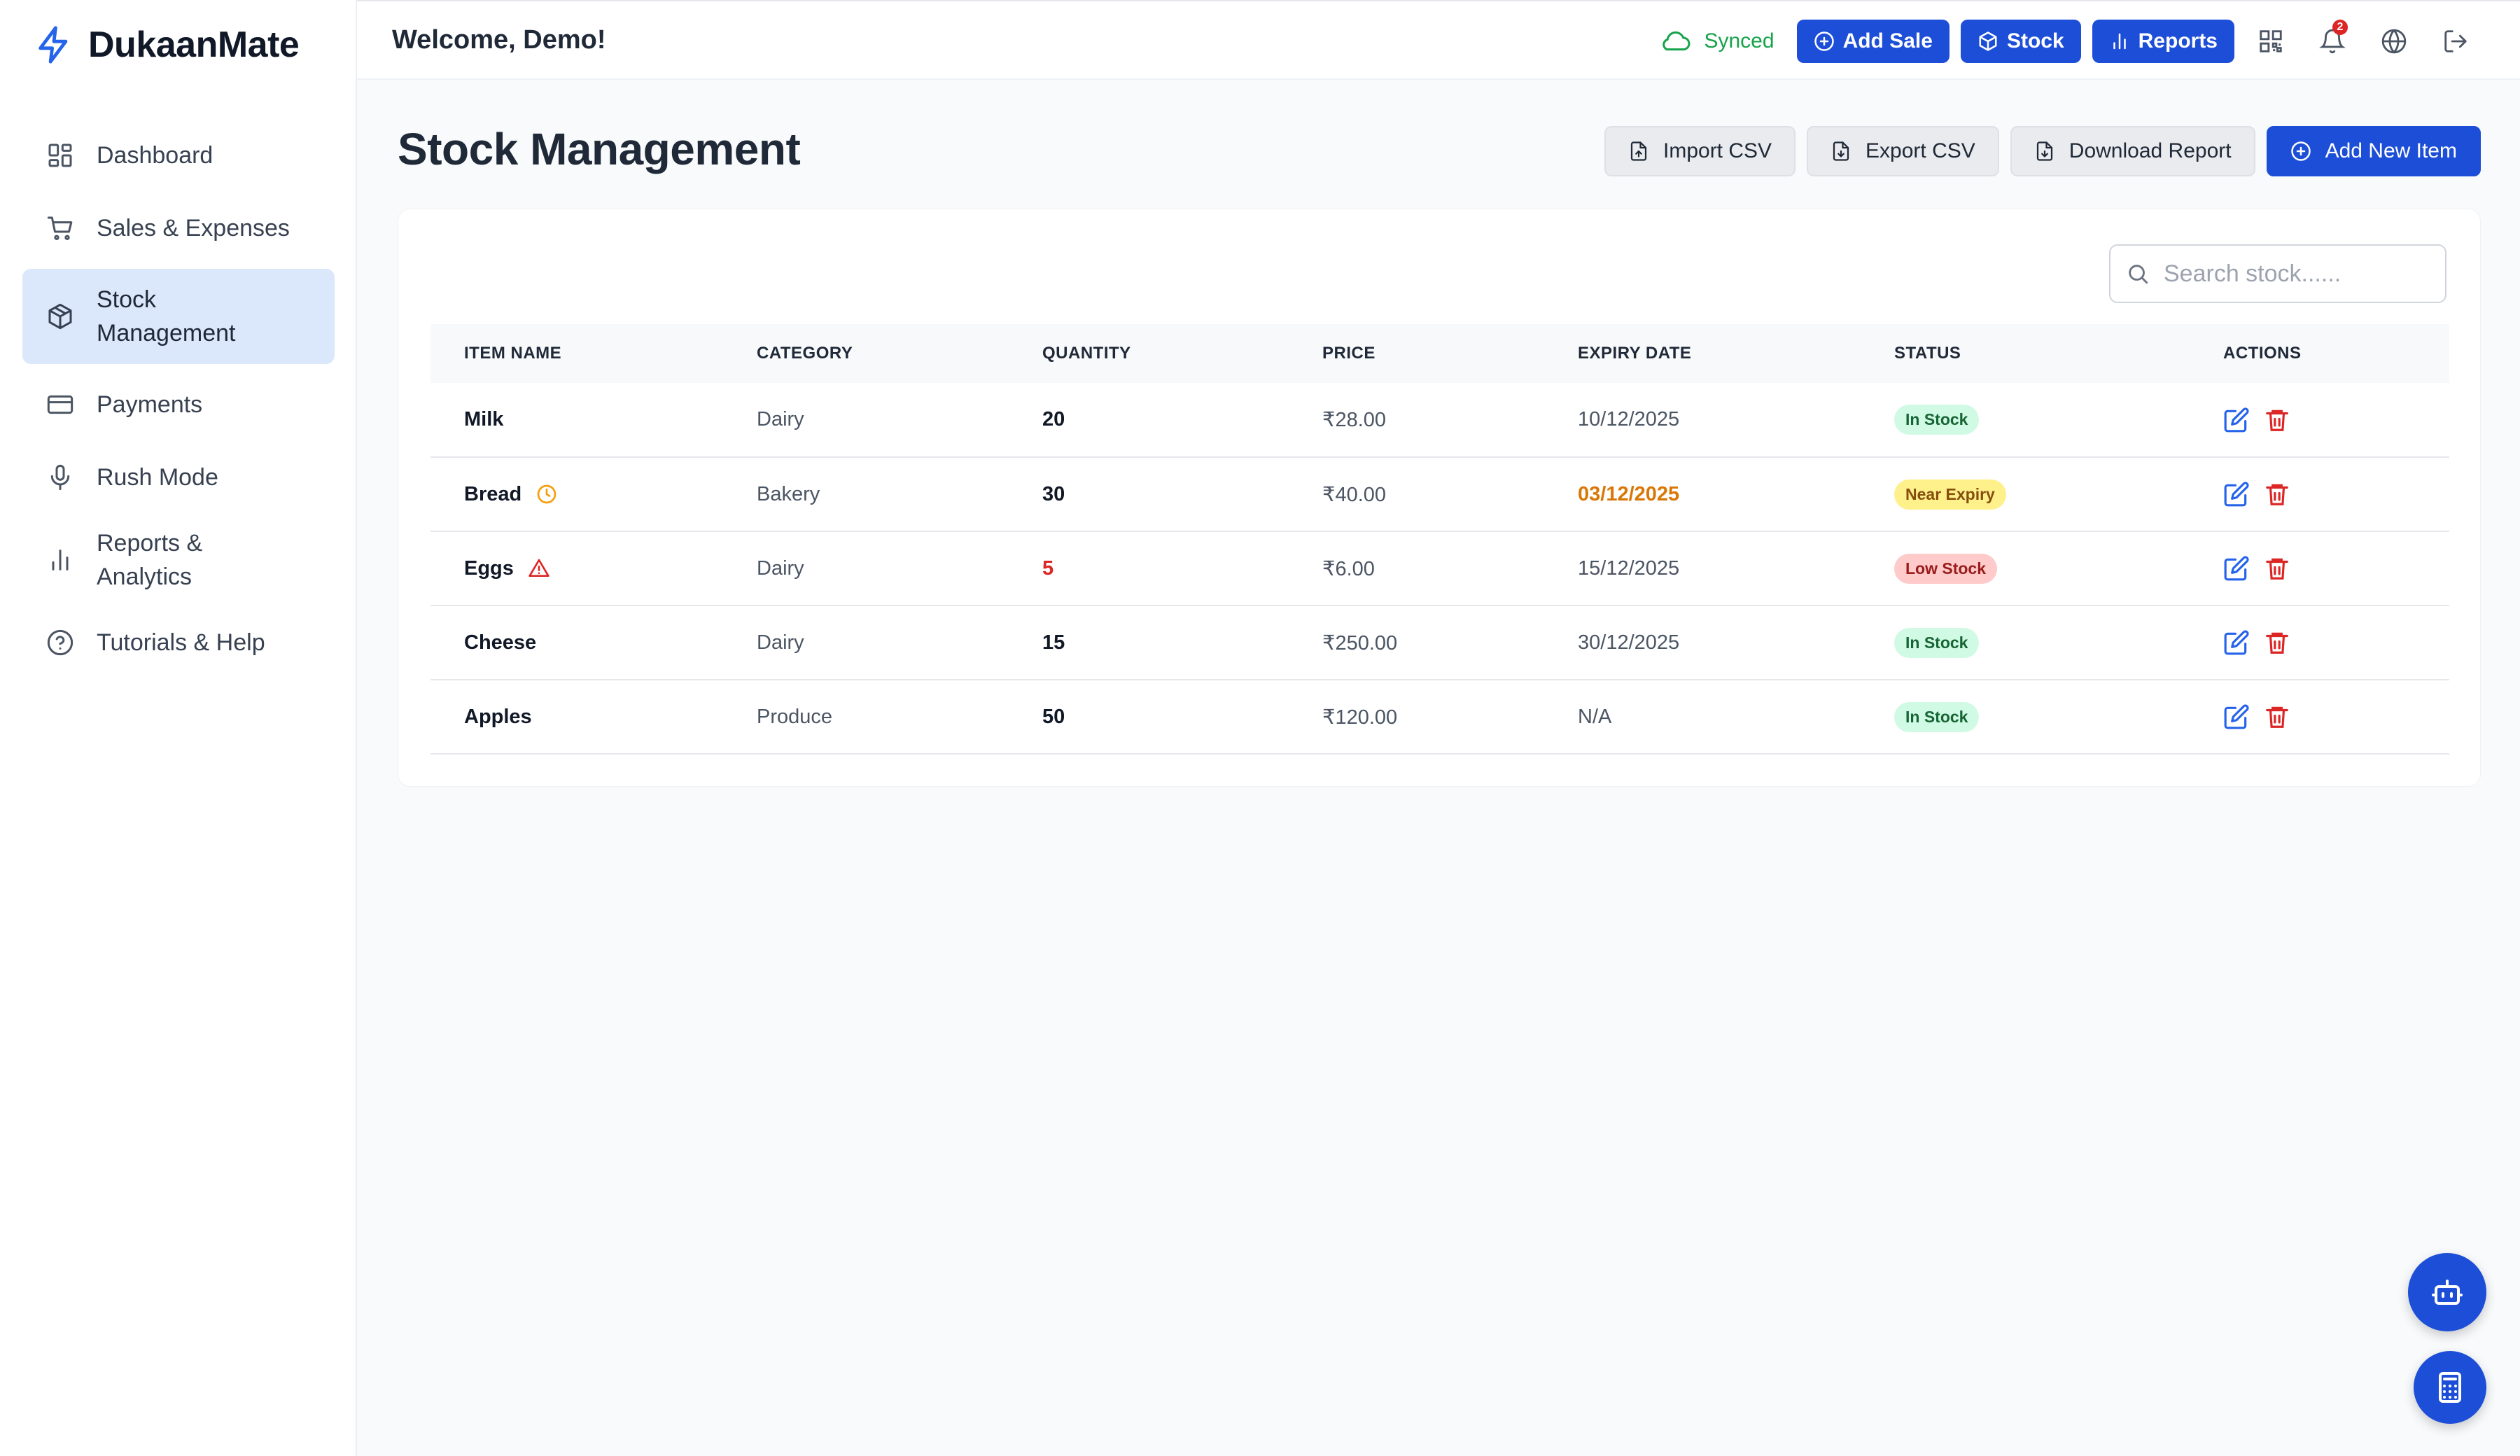 The image size is (2520, 1456). I want to click on export-csv-button: Export CSV, so click(1903, 151).